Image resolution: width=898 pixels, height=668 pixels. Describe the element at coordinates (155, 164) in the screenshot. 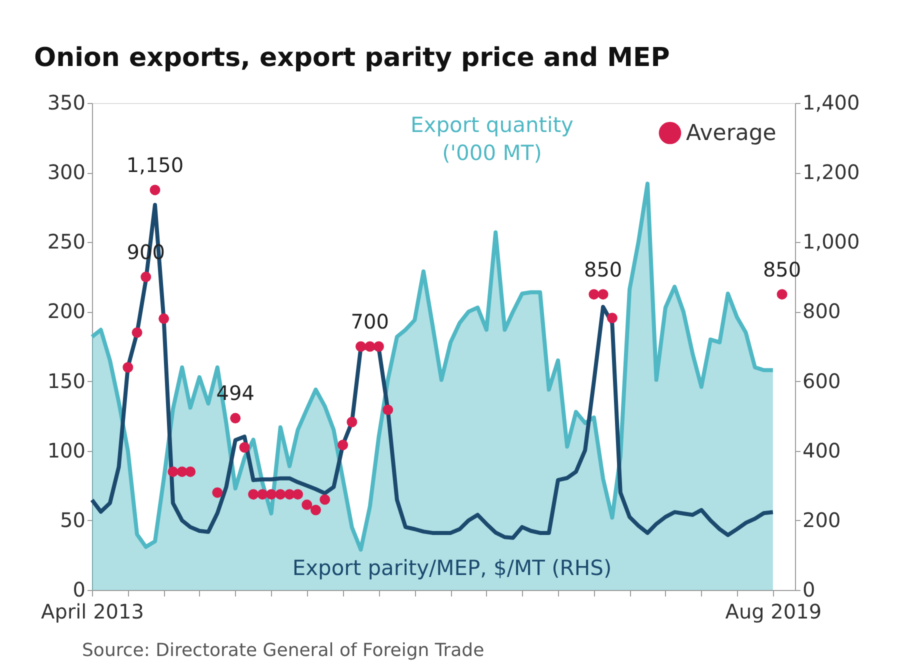

I see `data-label: 1,150` at that location.